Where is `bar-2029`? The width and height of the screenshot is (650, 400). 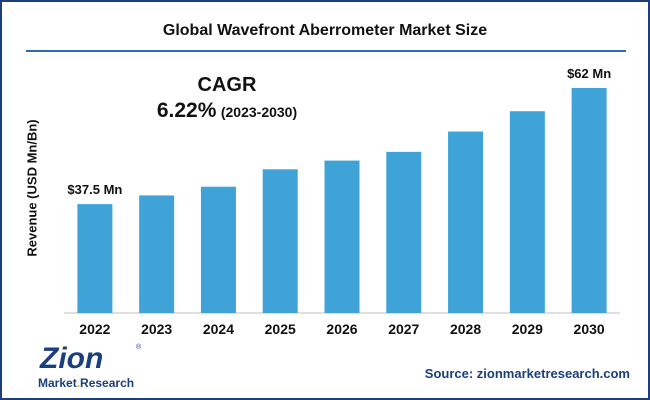
bar-2029 is located at coordinates (527, 212).